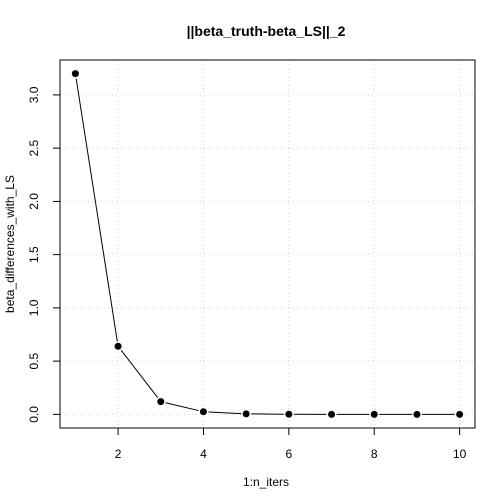  What do you see at coordinates (374, 454) in the screenshot?
I see `x-tick-label: 8` at bounding box center [374, 454].